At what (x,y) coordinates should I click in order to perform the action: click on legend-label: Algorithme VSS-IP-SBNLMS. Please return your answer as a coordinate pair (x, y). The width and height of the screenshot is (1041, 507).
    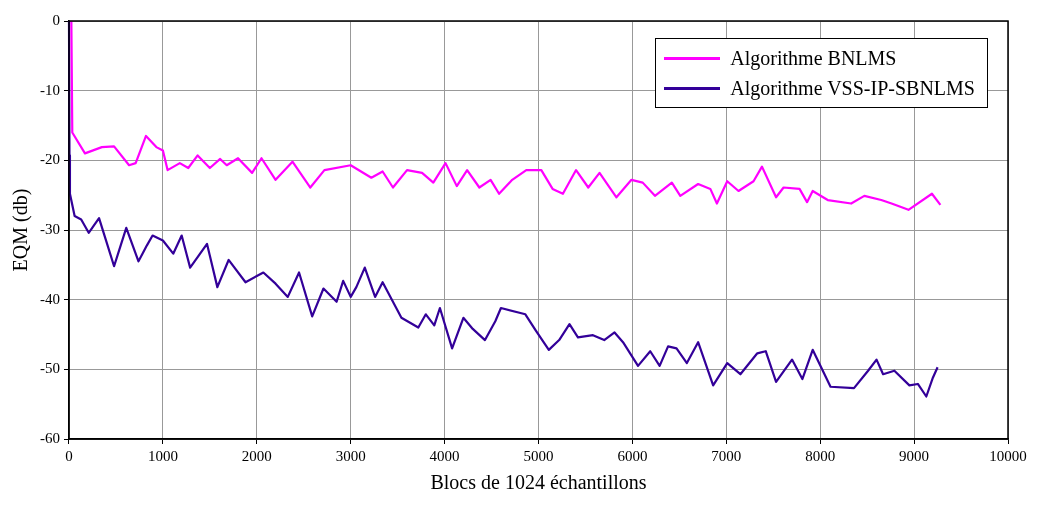
    Looking at the image, I should click on (852, 89).